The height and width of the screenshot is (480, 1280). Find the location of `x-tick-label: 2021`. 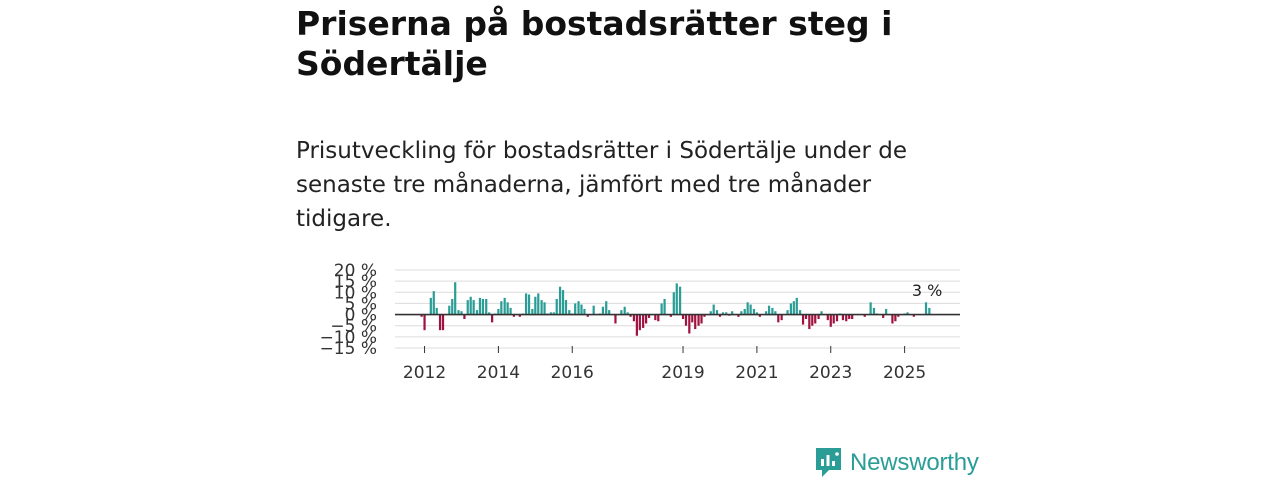

x-tick-label: 2021 is located at coordinates (756, 373).